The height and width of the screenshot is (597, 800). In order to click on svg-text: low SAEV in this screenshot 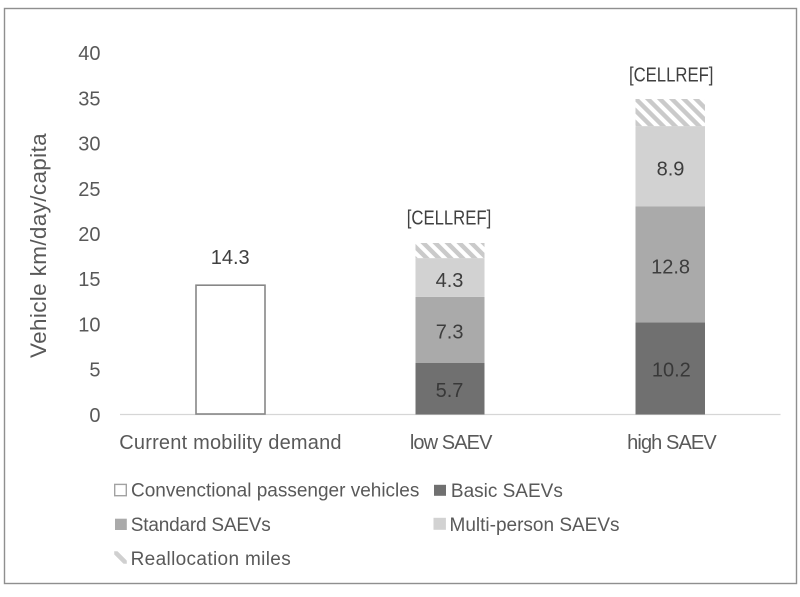, I will do `click(451, 443)`.